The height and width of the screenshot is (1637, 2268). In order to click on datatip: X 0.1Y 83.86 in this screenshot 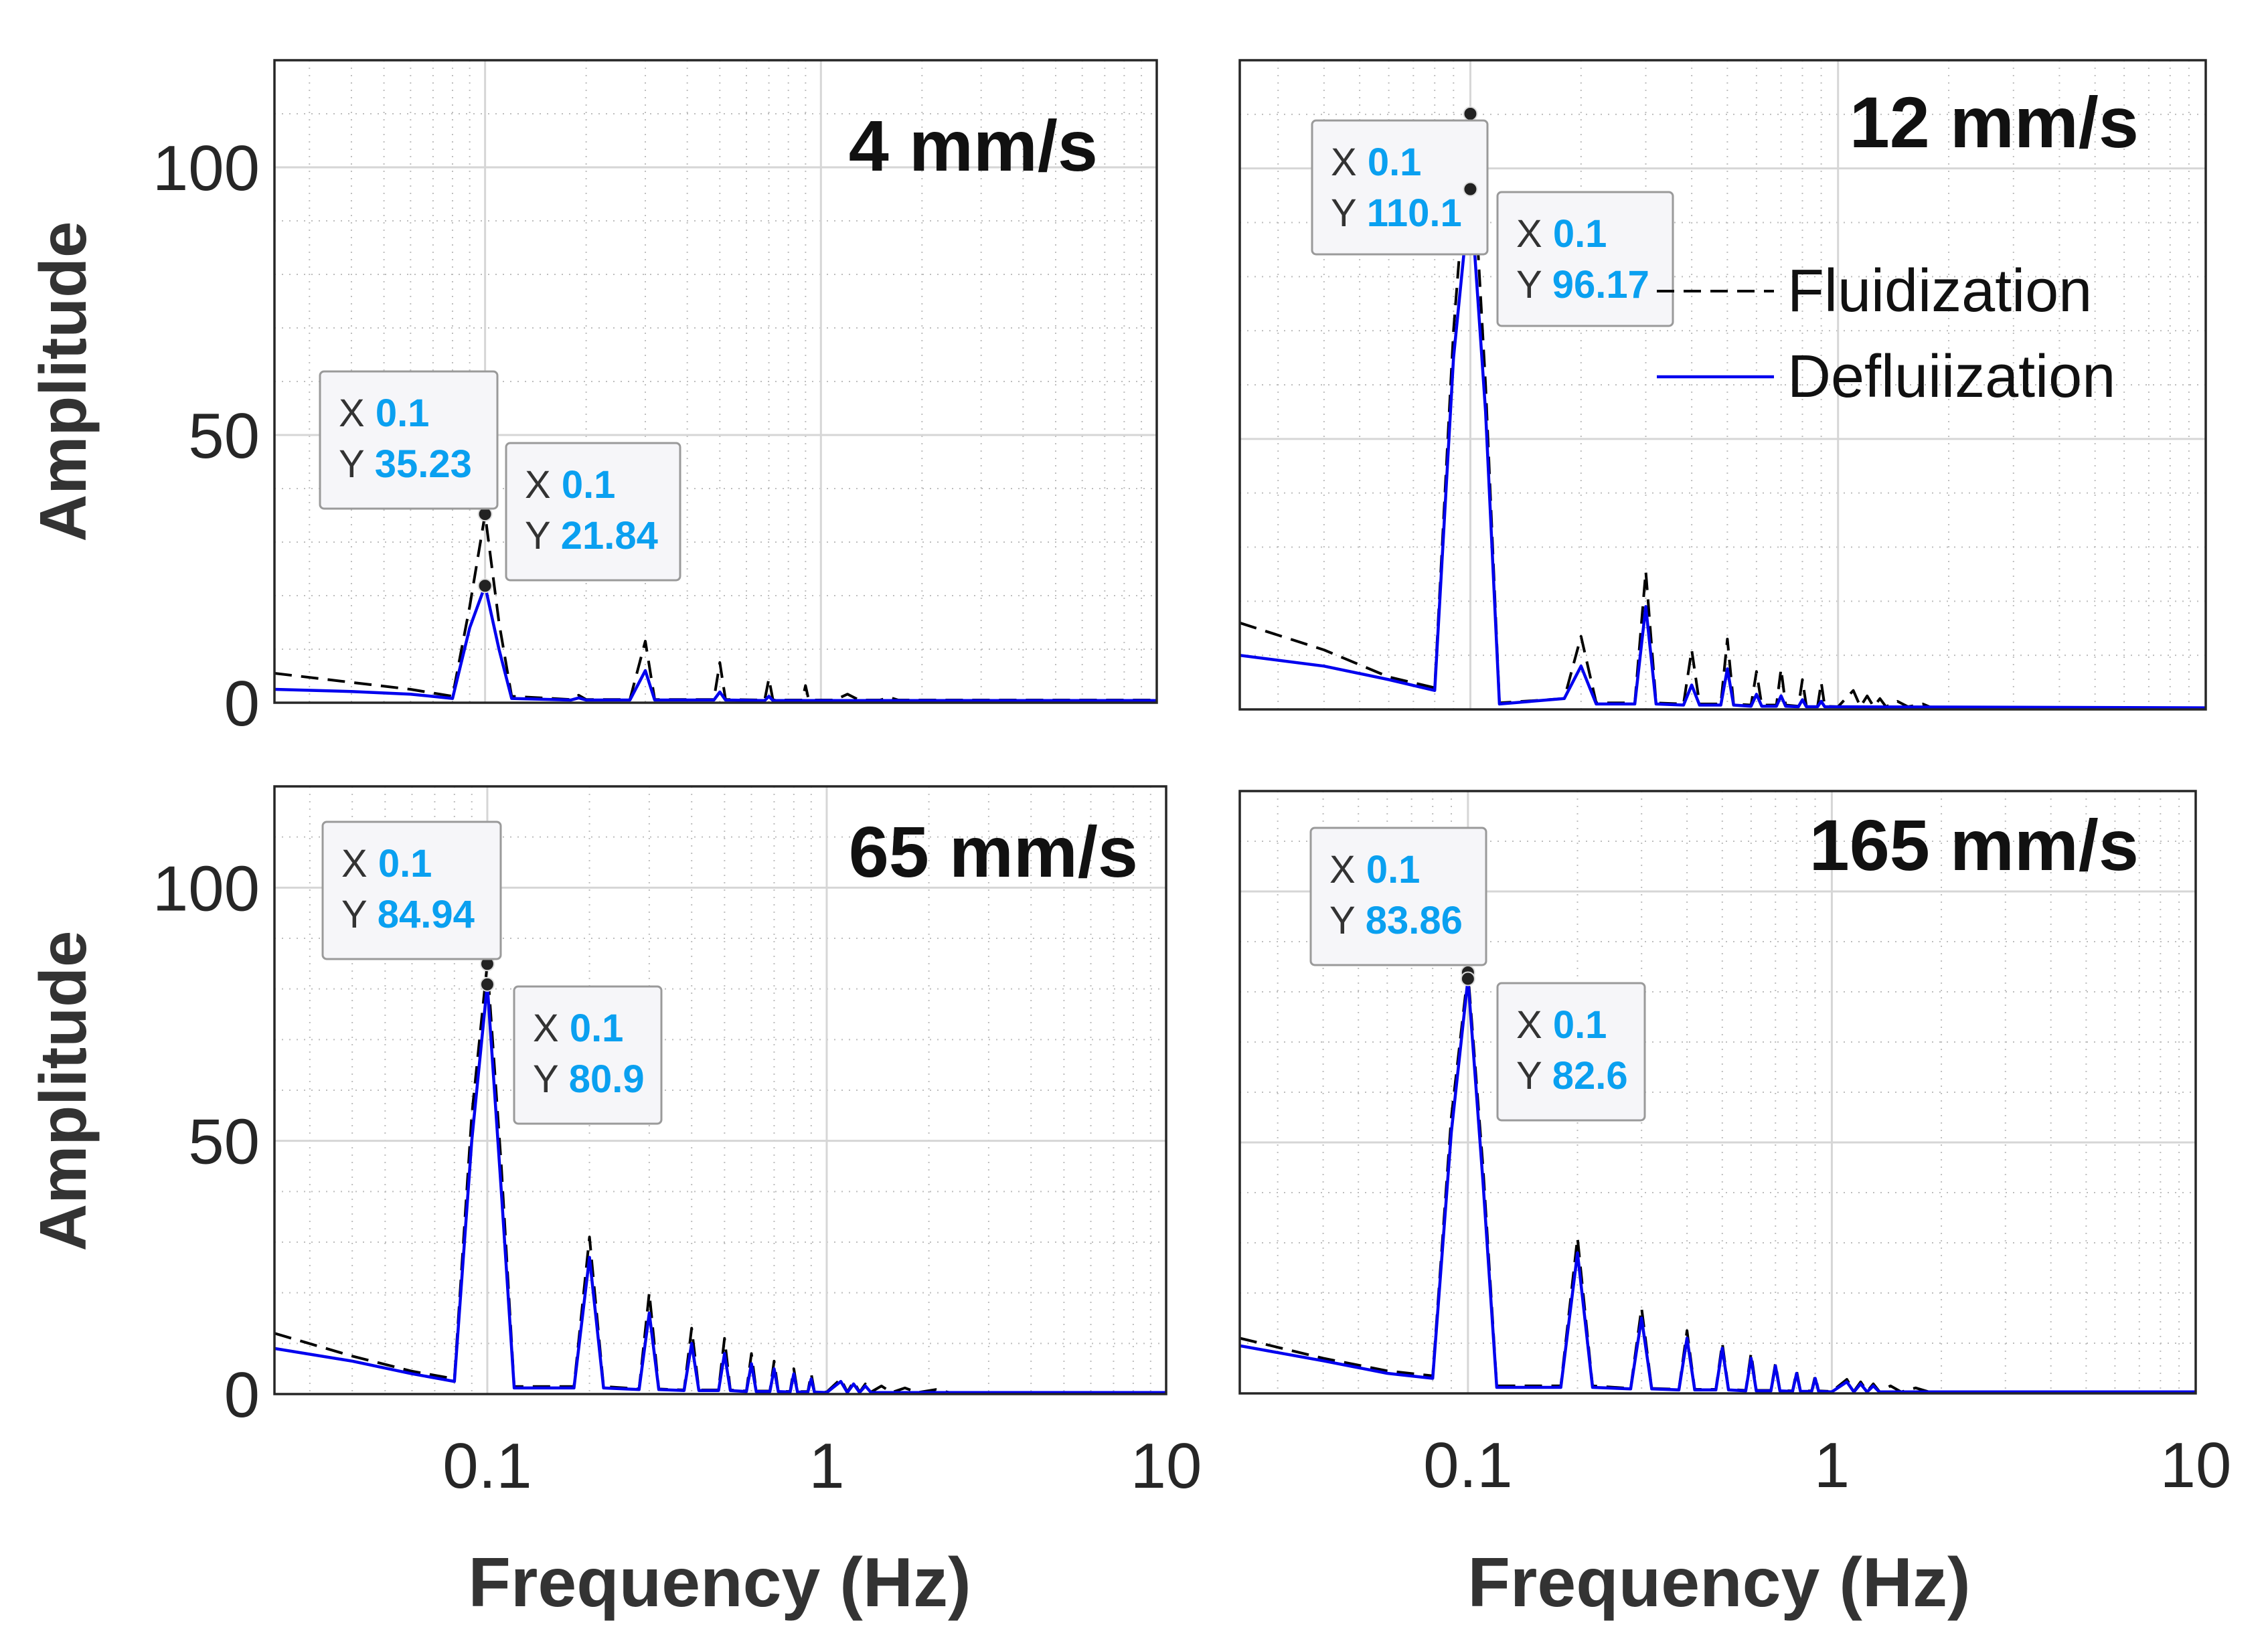, I will do `click(1398, 896)`.